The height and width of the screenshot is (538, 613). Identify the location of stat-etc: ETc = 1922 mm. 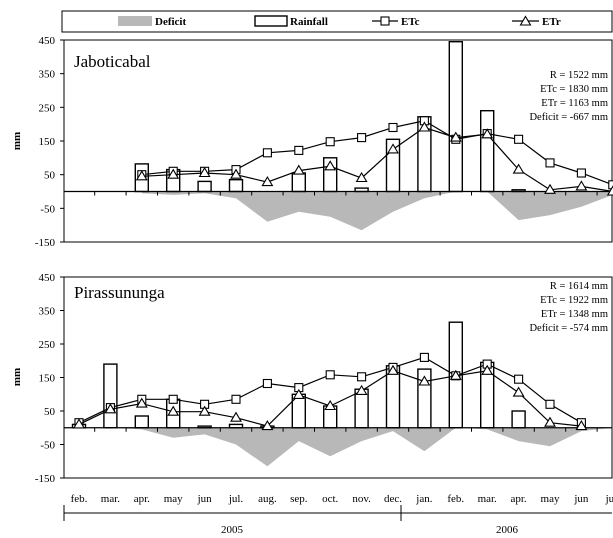
(574, 300).